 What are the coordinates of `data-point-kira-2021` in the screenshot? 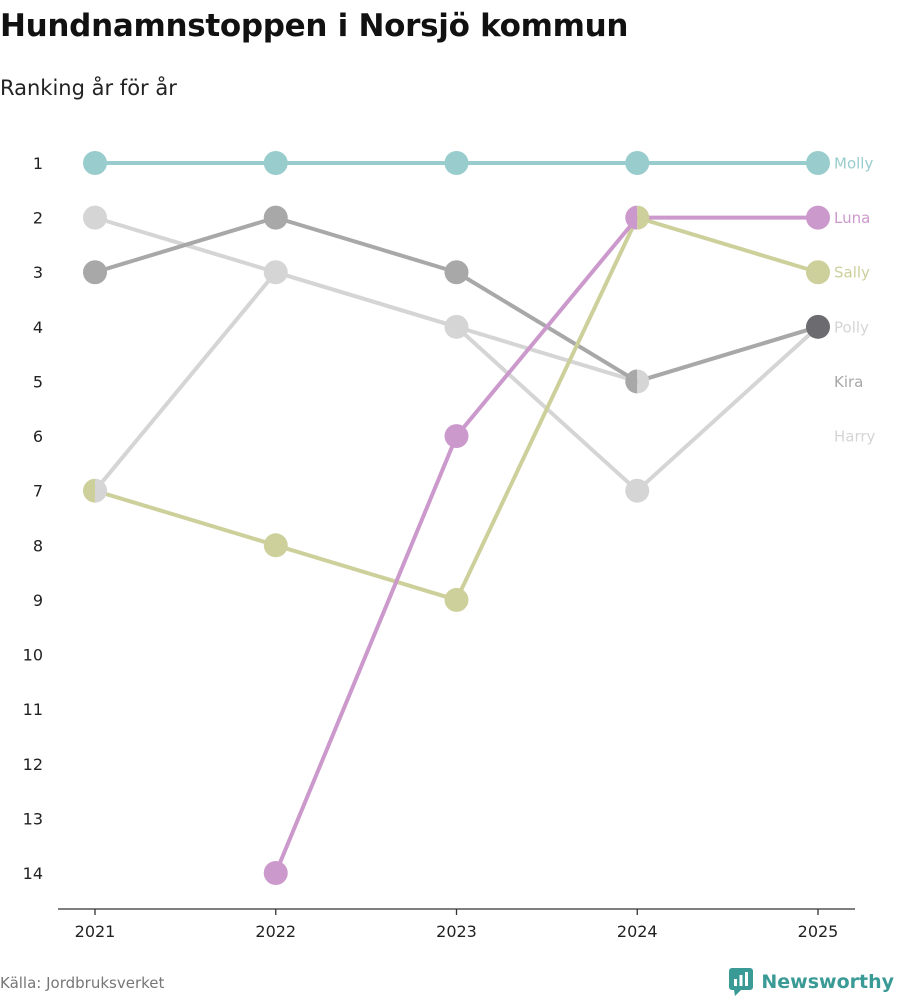 It's located at (95, 272).